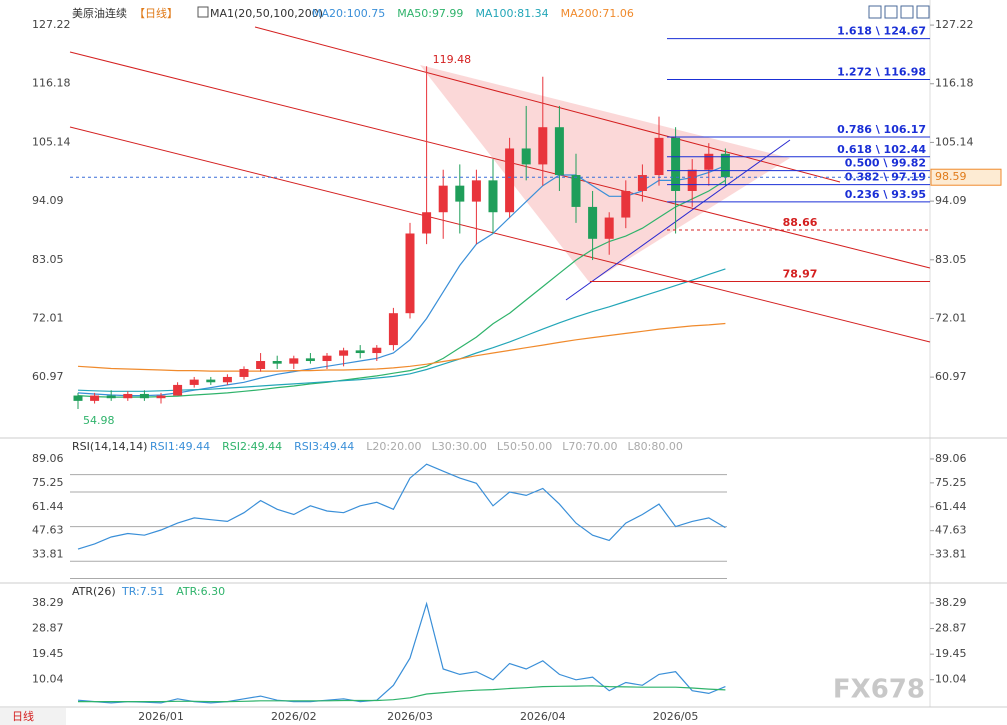 The width and height of the screenshot is (1007, 725). Describe the element at coordinates (655, 446) in the screenshot. I see `legend-entry: L80:80.00` at that location.